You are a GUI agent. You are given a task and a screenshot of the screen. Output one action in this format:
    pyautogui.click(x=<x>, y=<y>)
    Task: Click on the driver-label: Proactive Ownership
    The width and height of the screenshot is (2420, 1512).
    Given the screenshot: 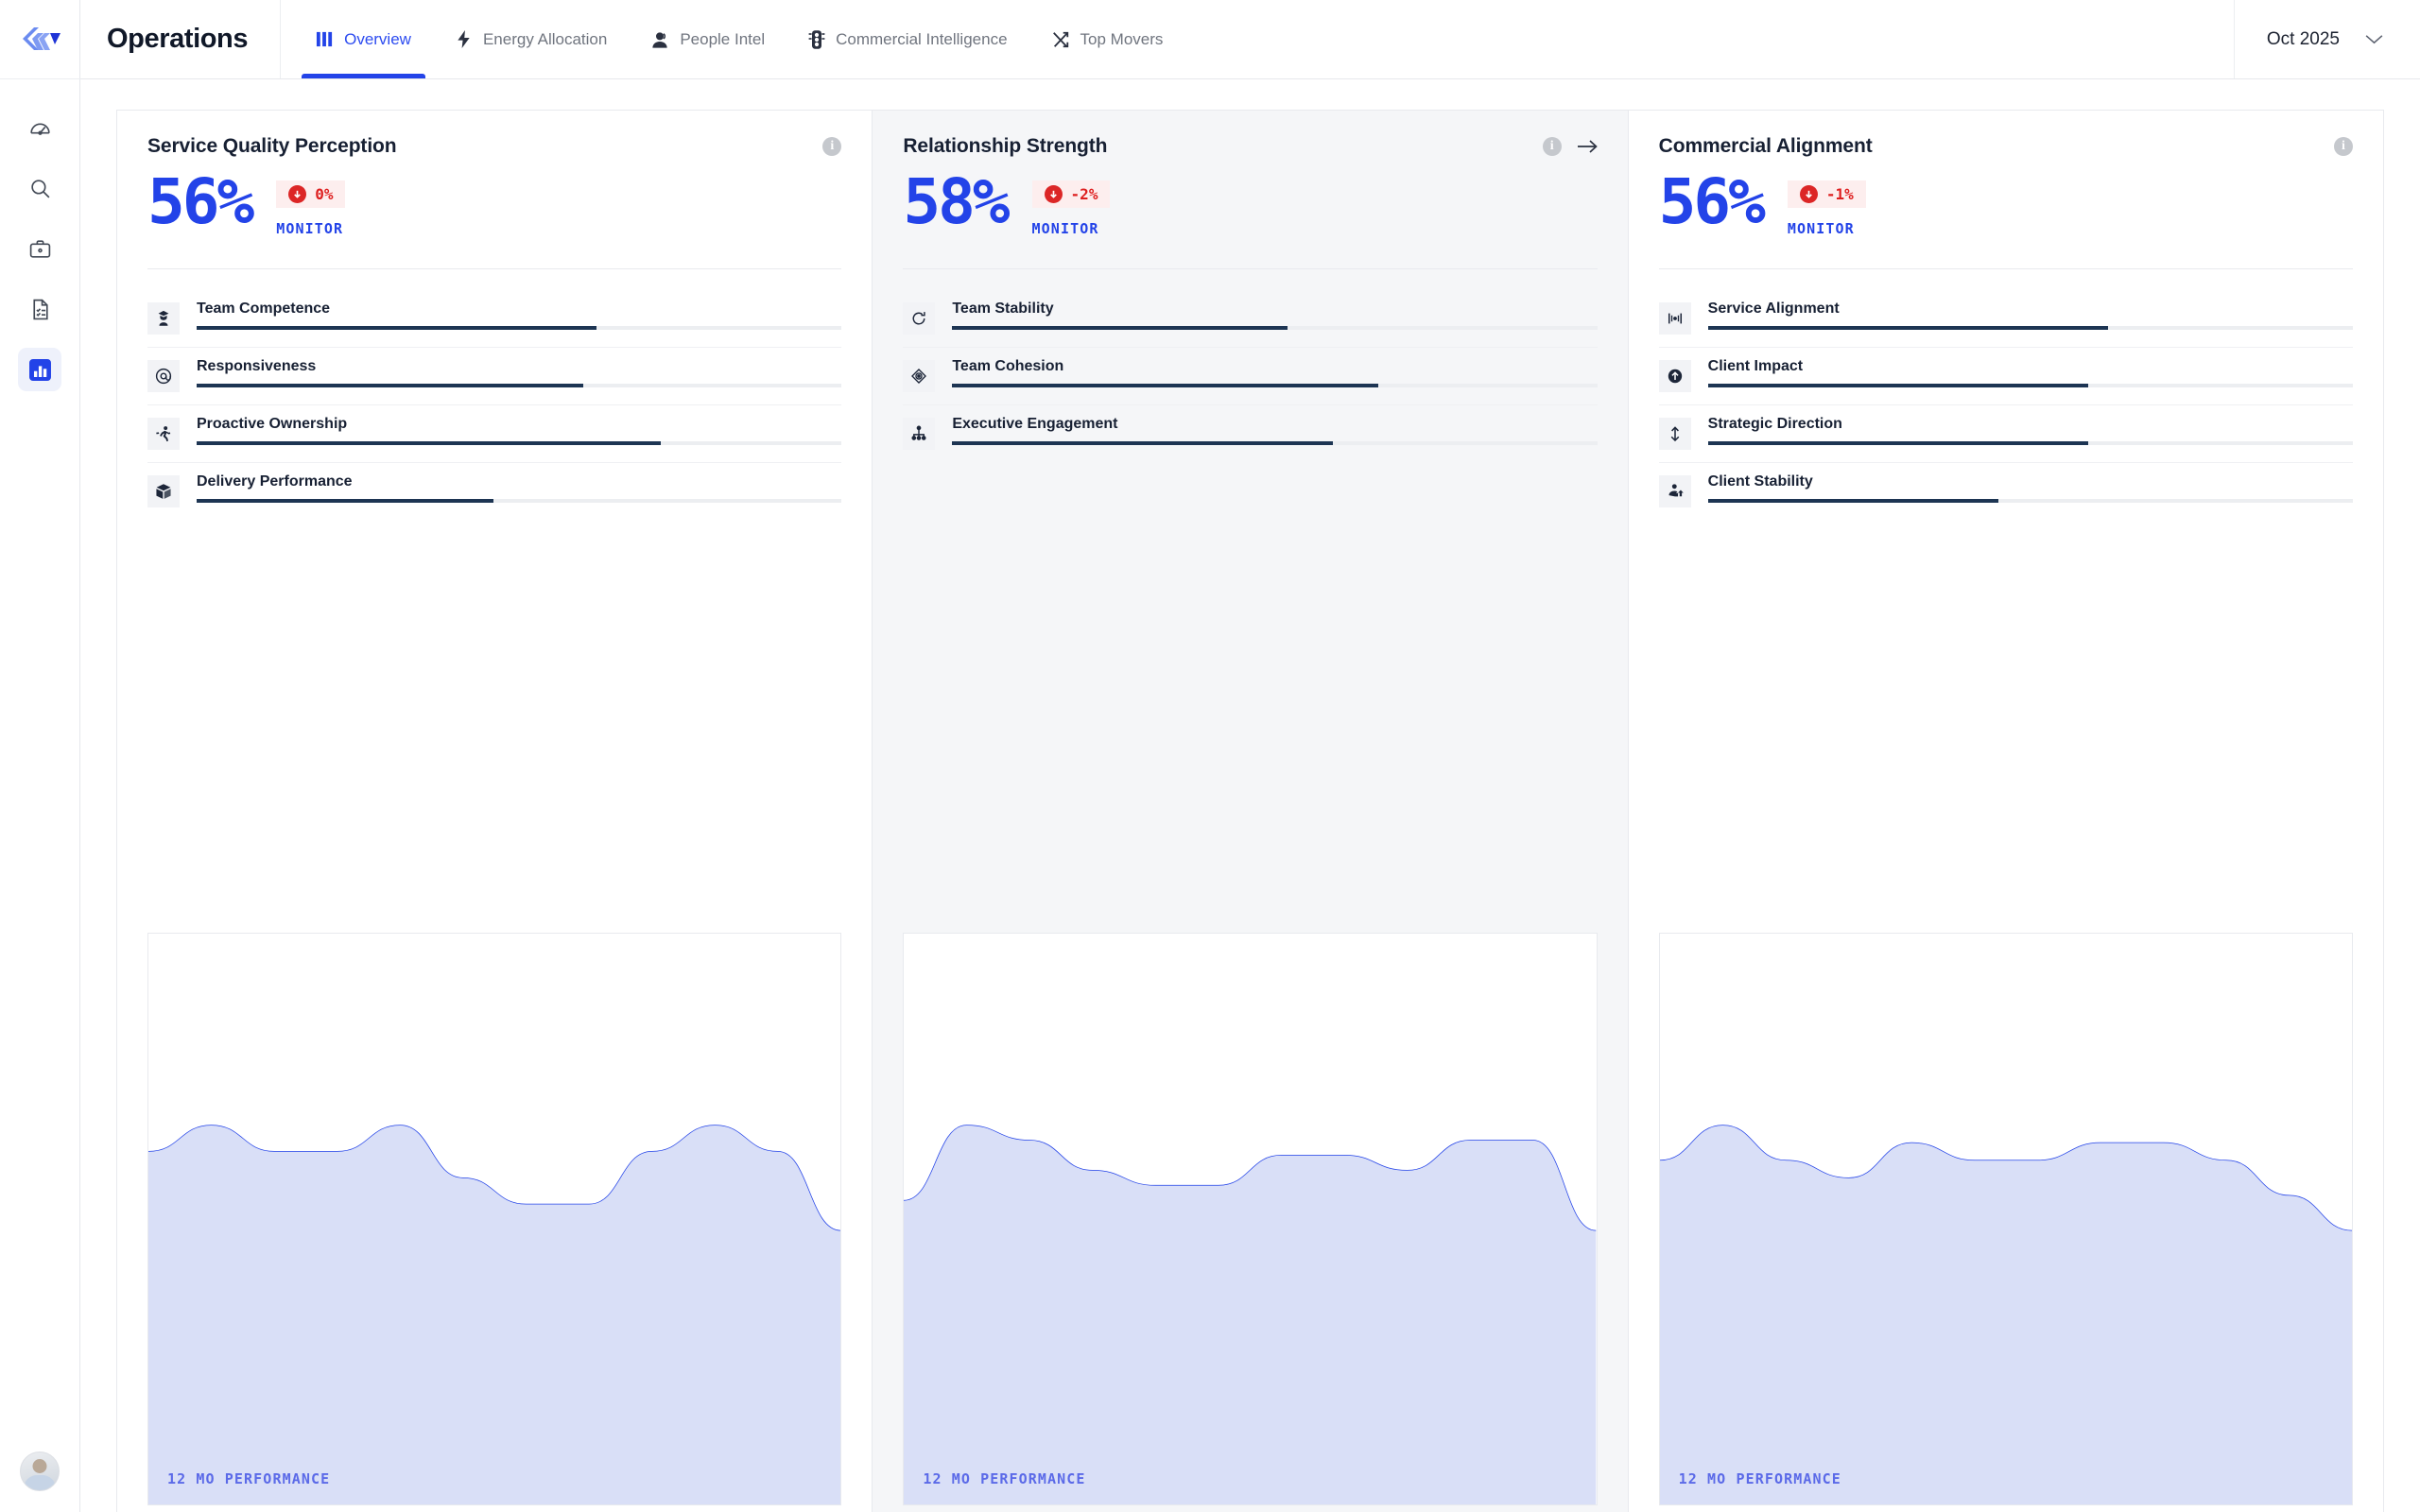 What is the action you would take?
    pyautogui.click(x=272, y=424)
    